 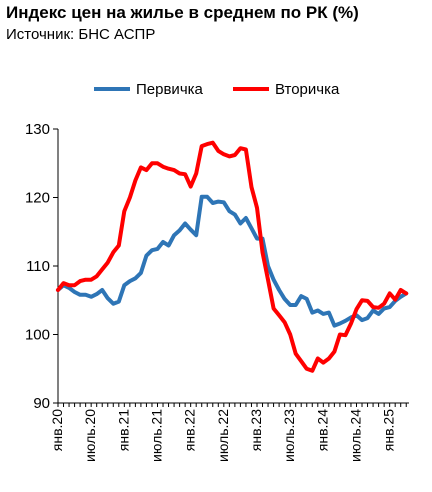 I want to click on chart-source: Источник: БНС АСПР, so click(x=81, y=34).